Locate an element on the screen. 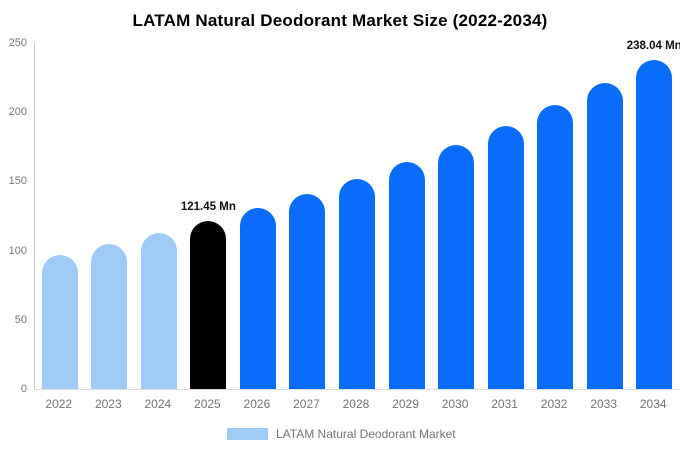 The image size is (680, 450). y-tick-label: 100 is located at coordinates (17, 250).